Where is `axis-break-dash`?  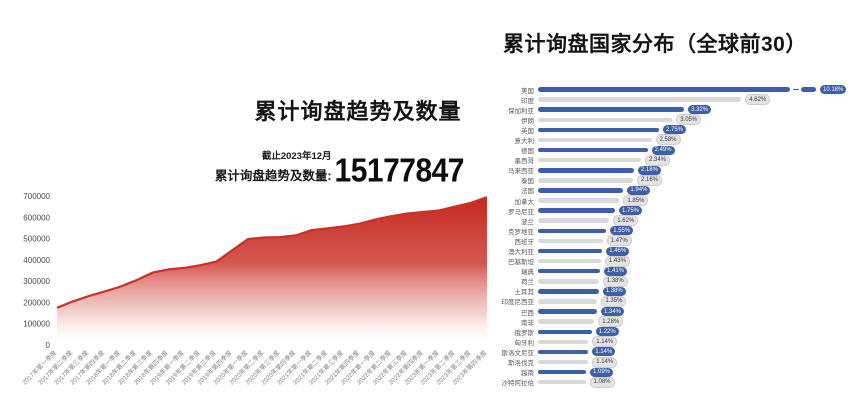
axis-break-dash is located at coordinates (795, 89).